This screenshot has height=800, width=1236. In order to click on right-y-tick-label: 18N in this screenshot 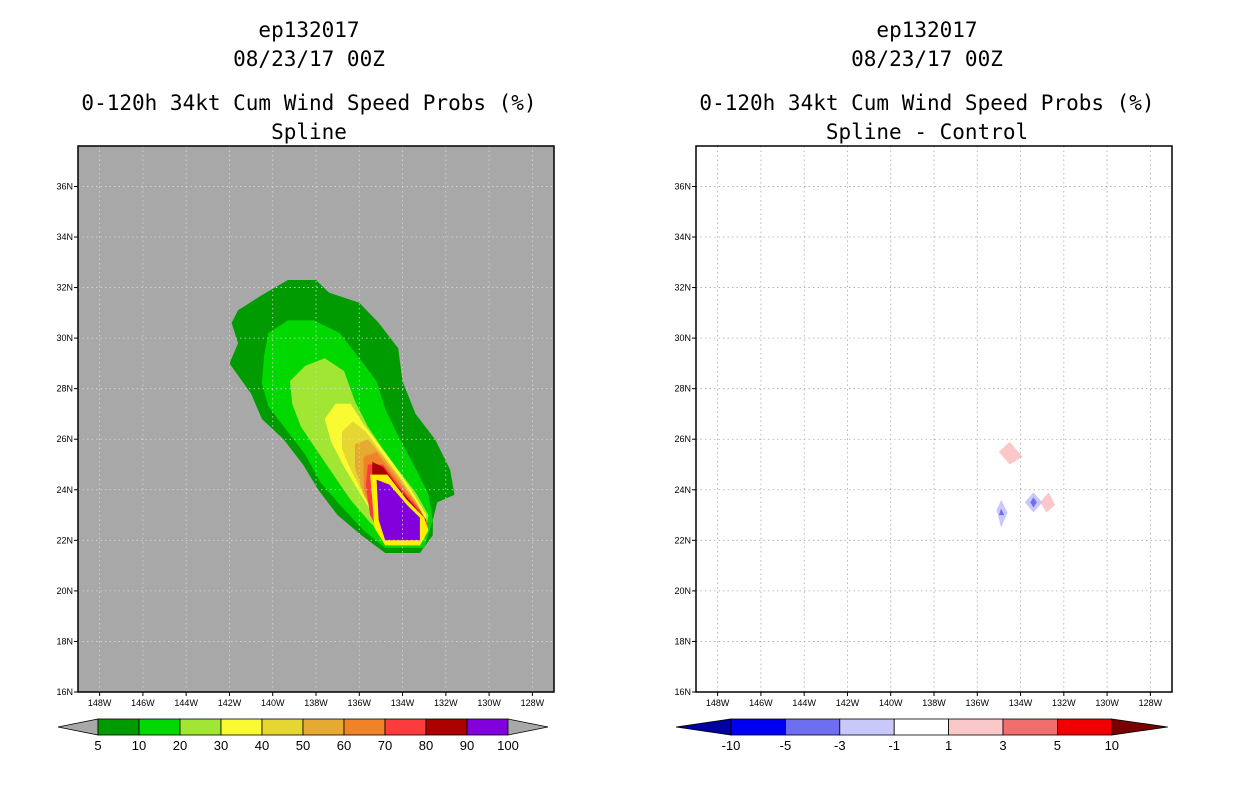, I will do `click(682, 641)`.